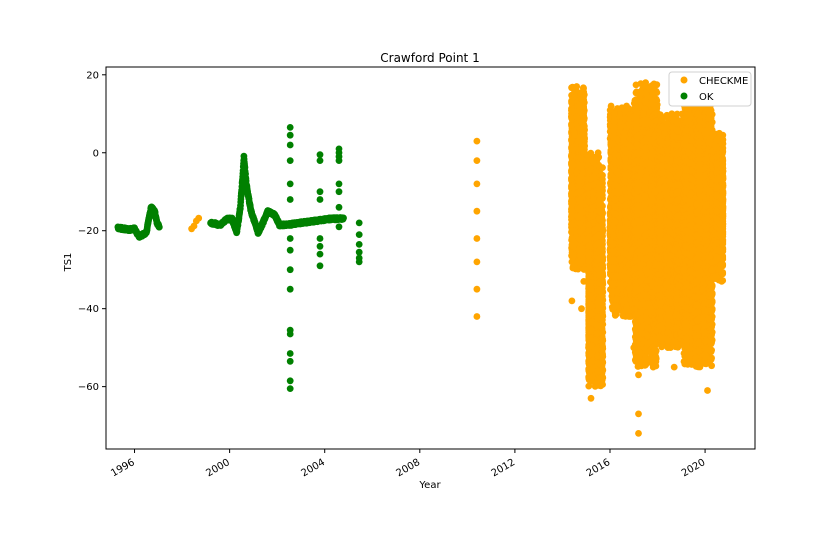 Image resolution: width=840 pixels, height=560 pixels. Describe the element at coordinates (429, 485) in the screenshot. I see `x-axis-label: Year` at that location.